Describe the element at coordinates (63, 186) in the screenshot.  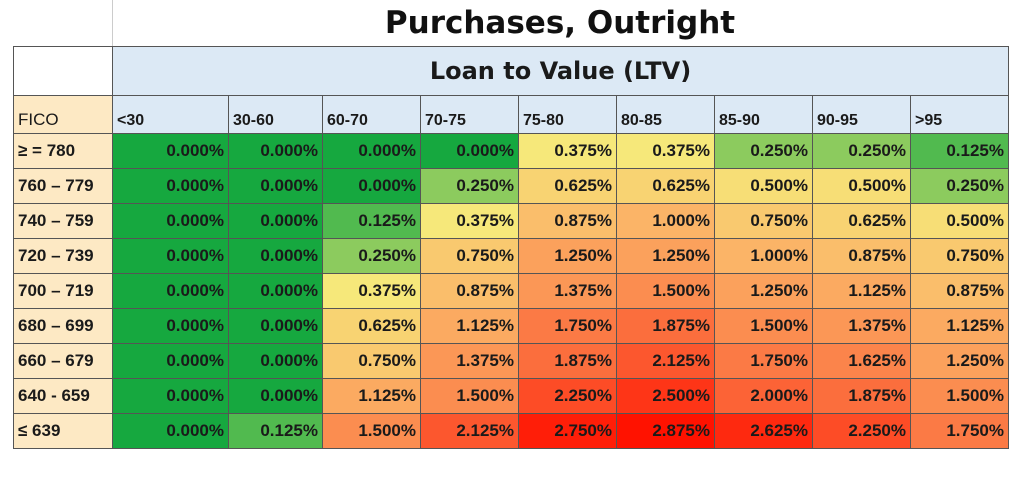
I see `row-header: 760 – 779` at that location.